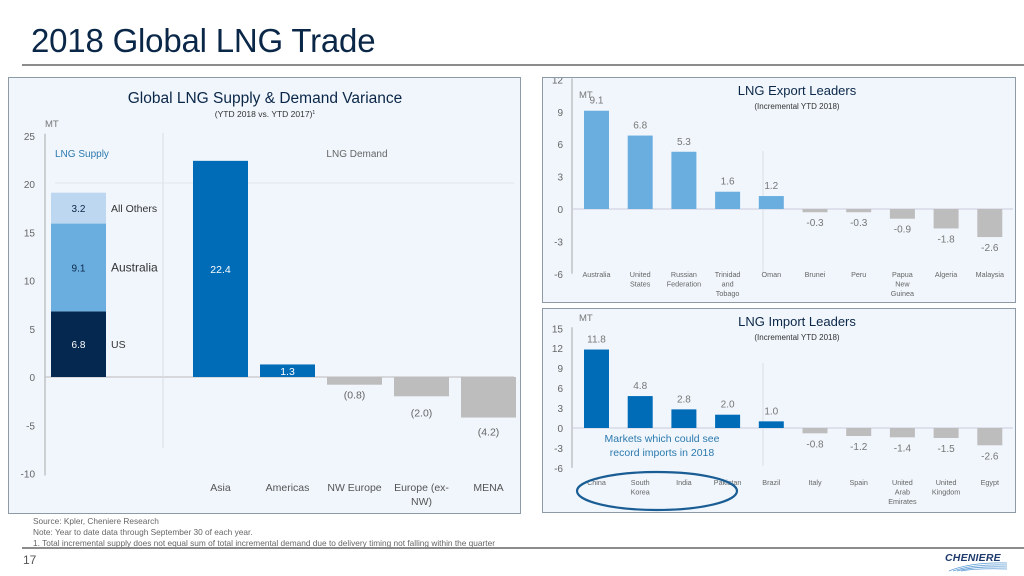 The height and width of the screenshot is (576, 1024). What do you see at coordinates (422, 413) in the screenshot?
I see `demand-value-label: (2.0)` at bounding box center [422, 413].